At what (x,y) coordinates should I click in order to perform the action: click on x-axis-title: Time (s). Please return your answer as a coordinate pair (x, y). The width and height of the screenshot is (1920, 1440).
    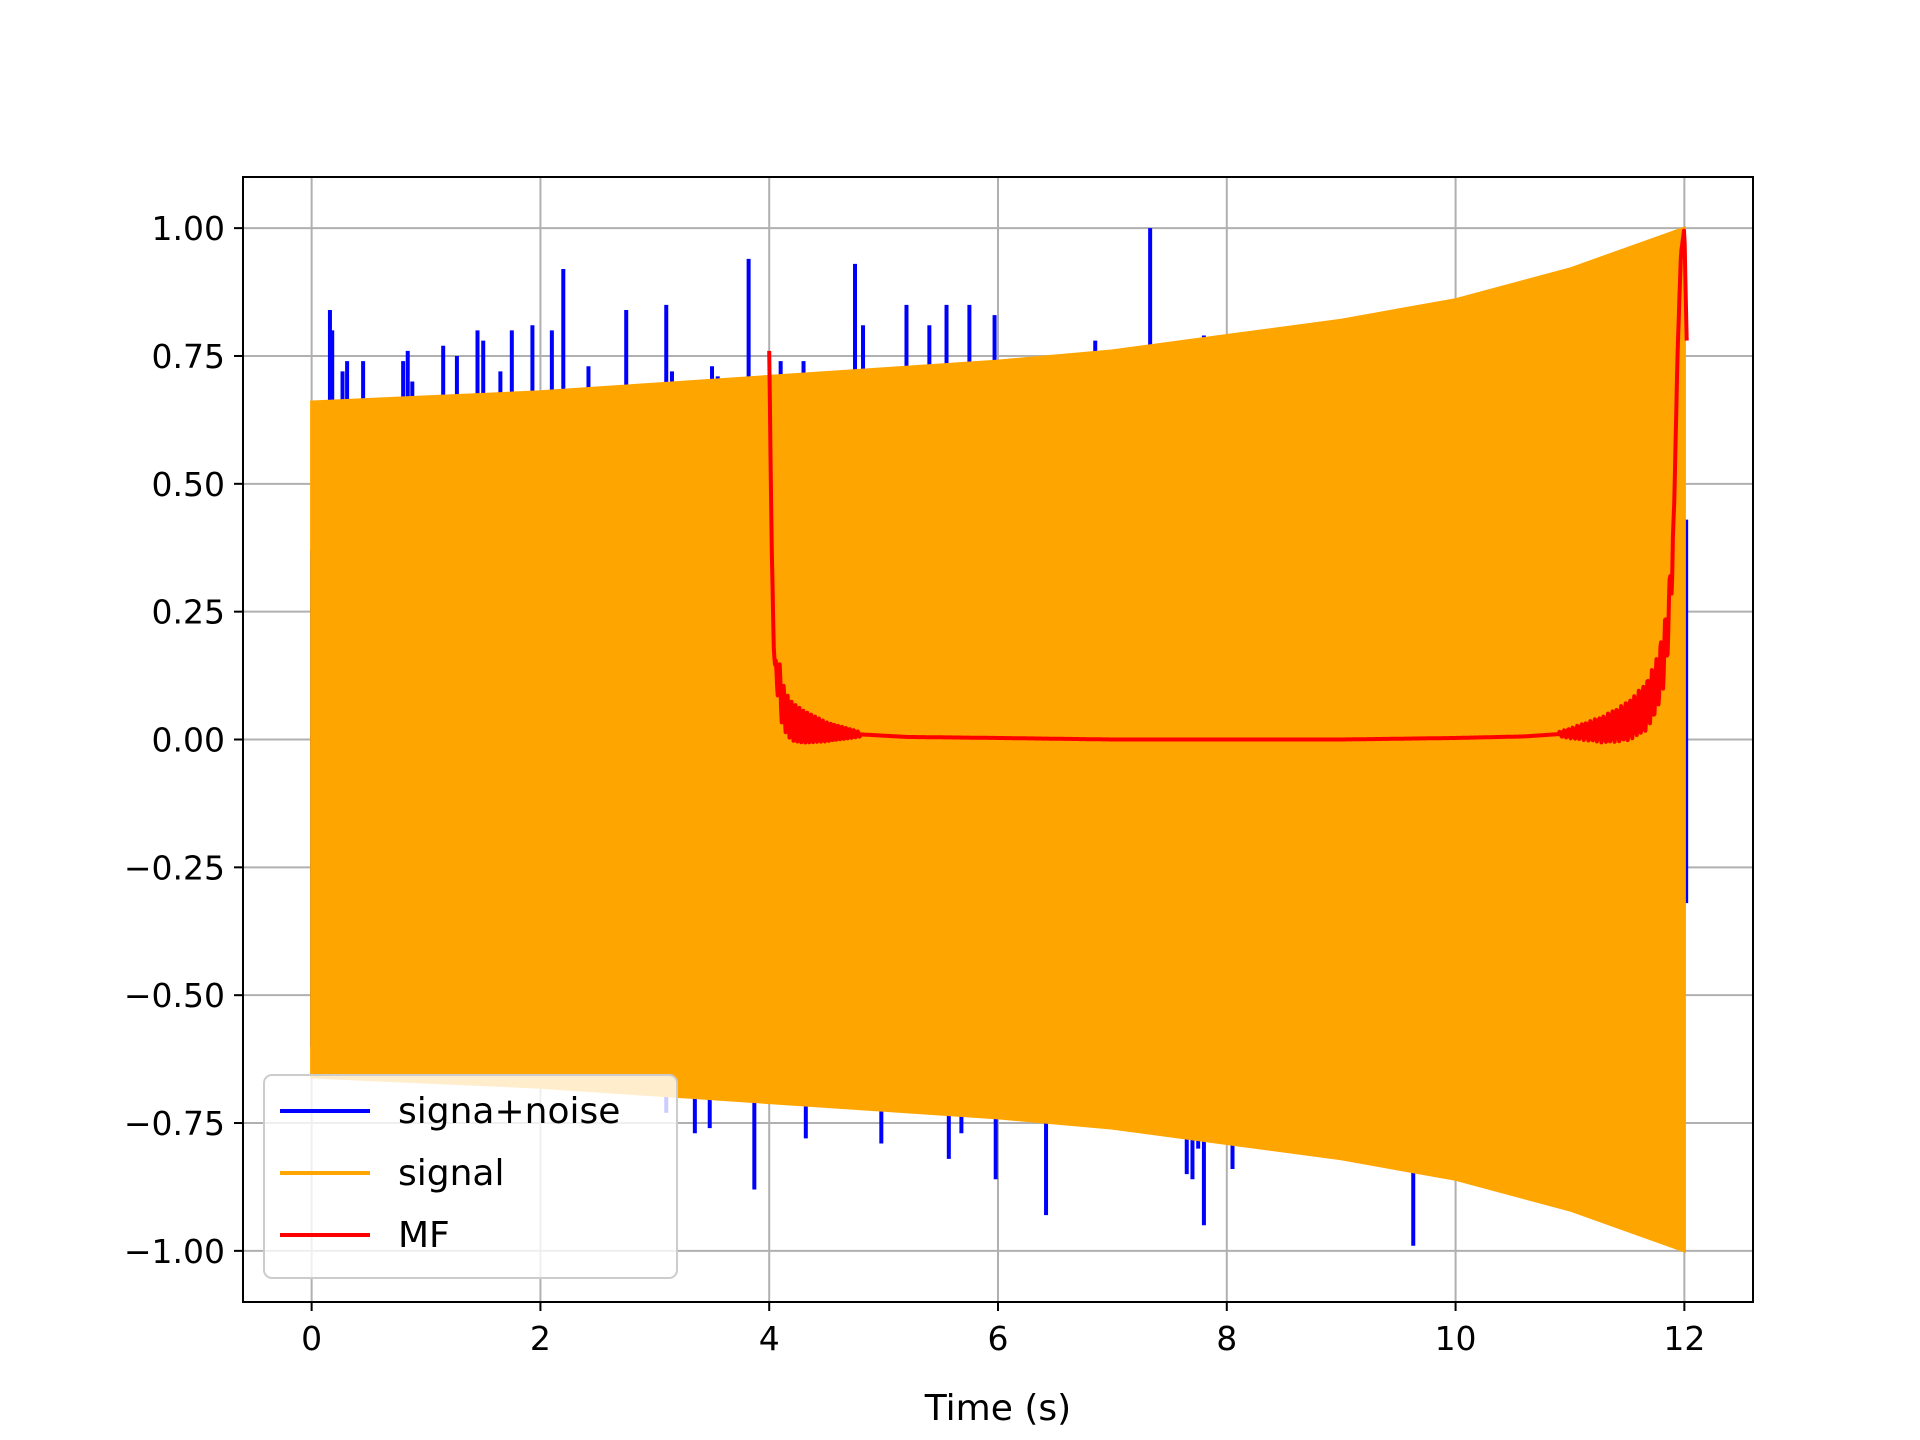
    Looking at the image, I should click on (997, 1408).